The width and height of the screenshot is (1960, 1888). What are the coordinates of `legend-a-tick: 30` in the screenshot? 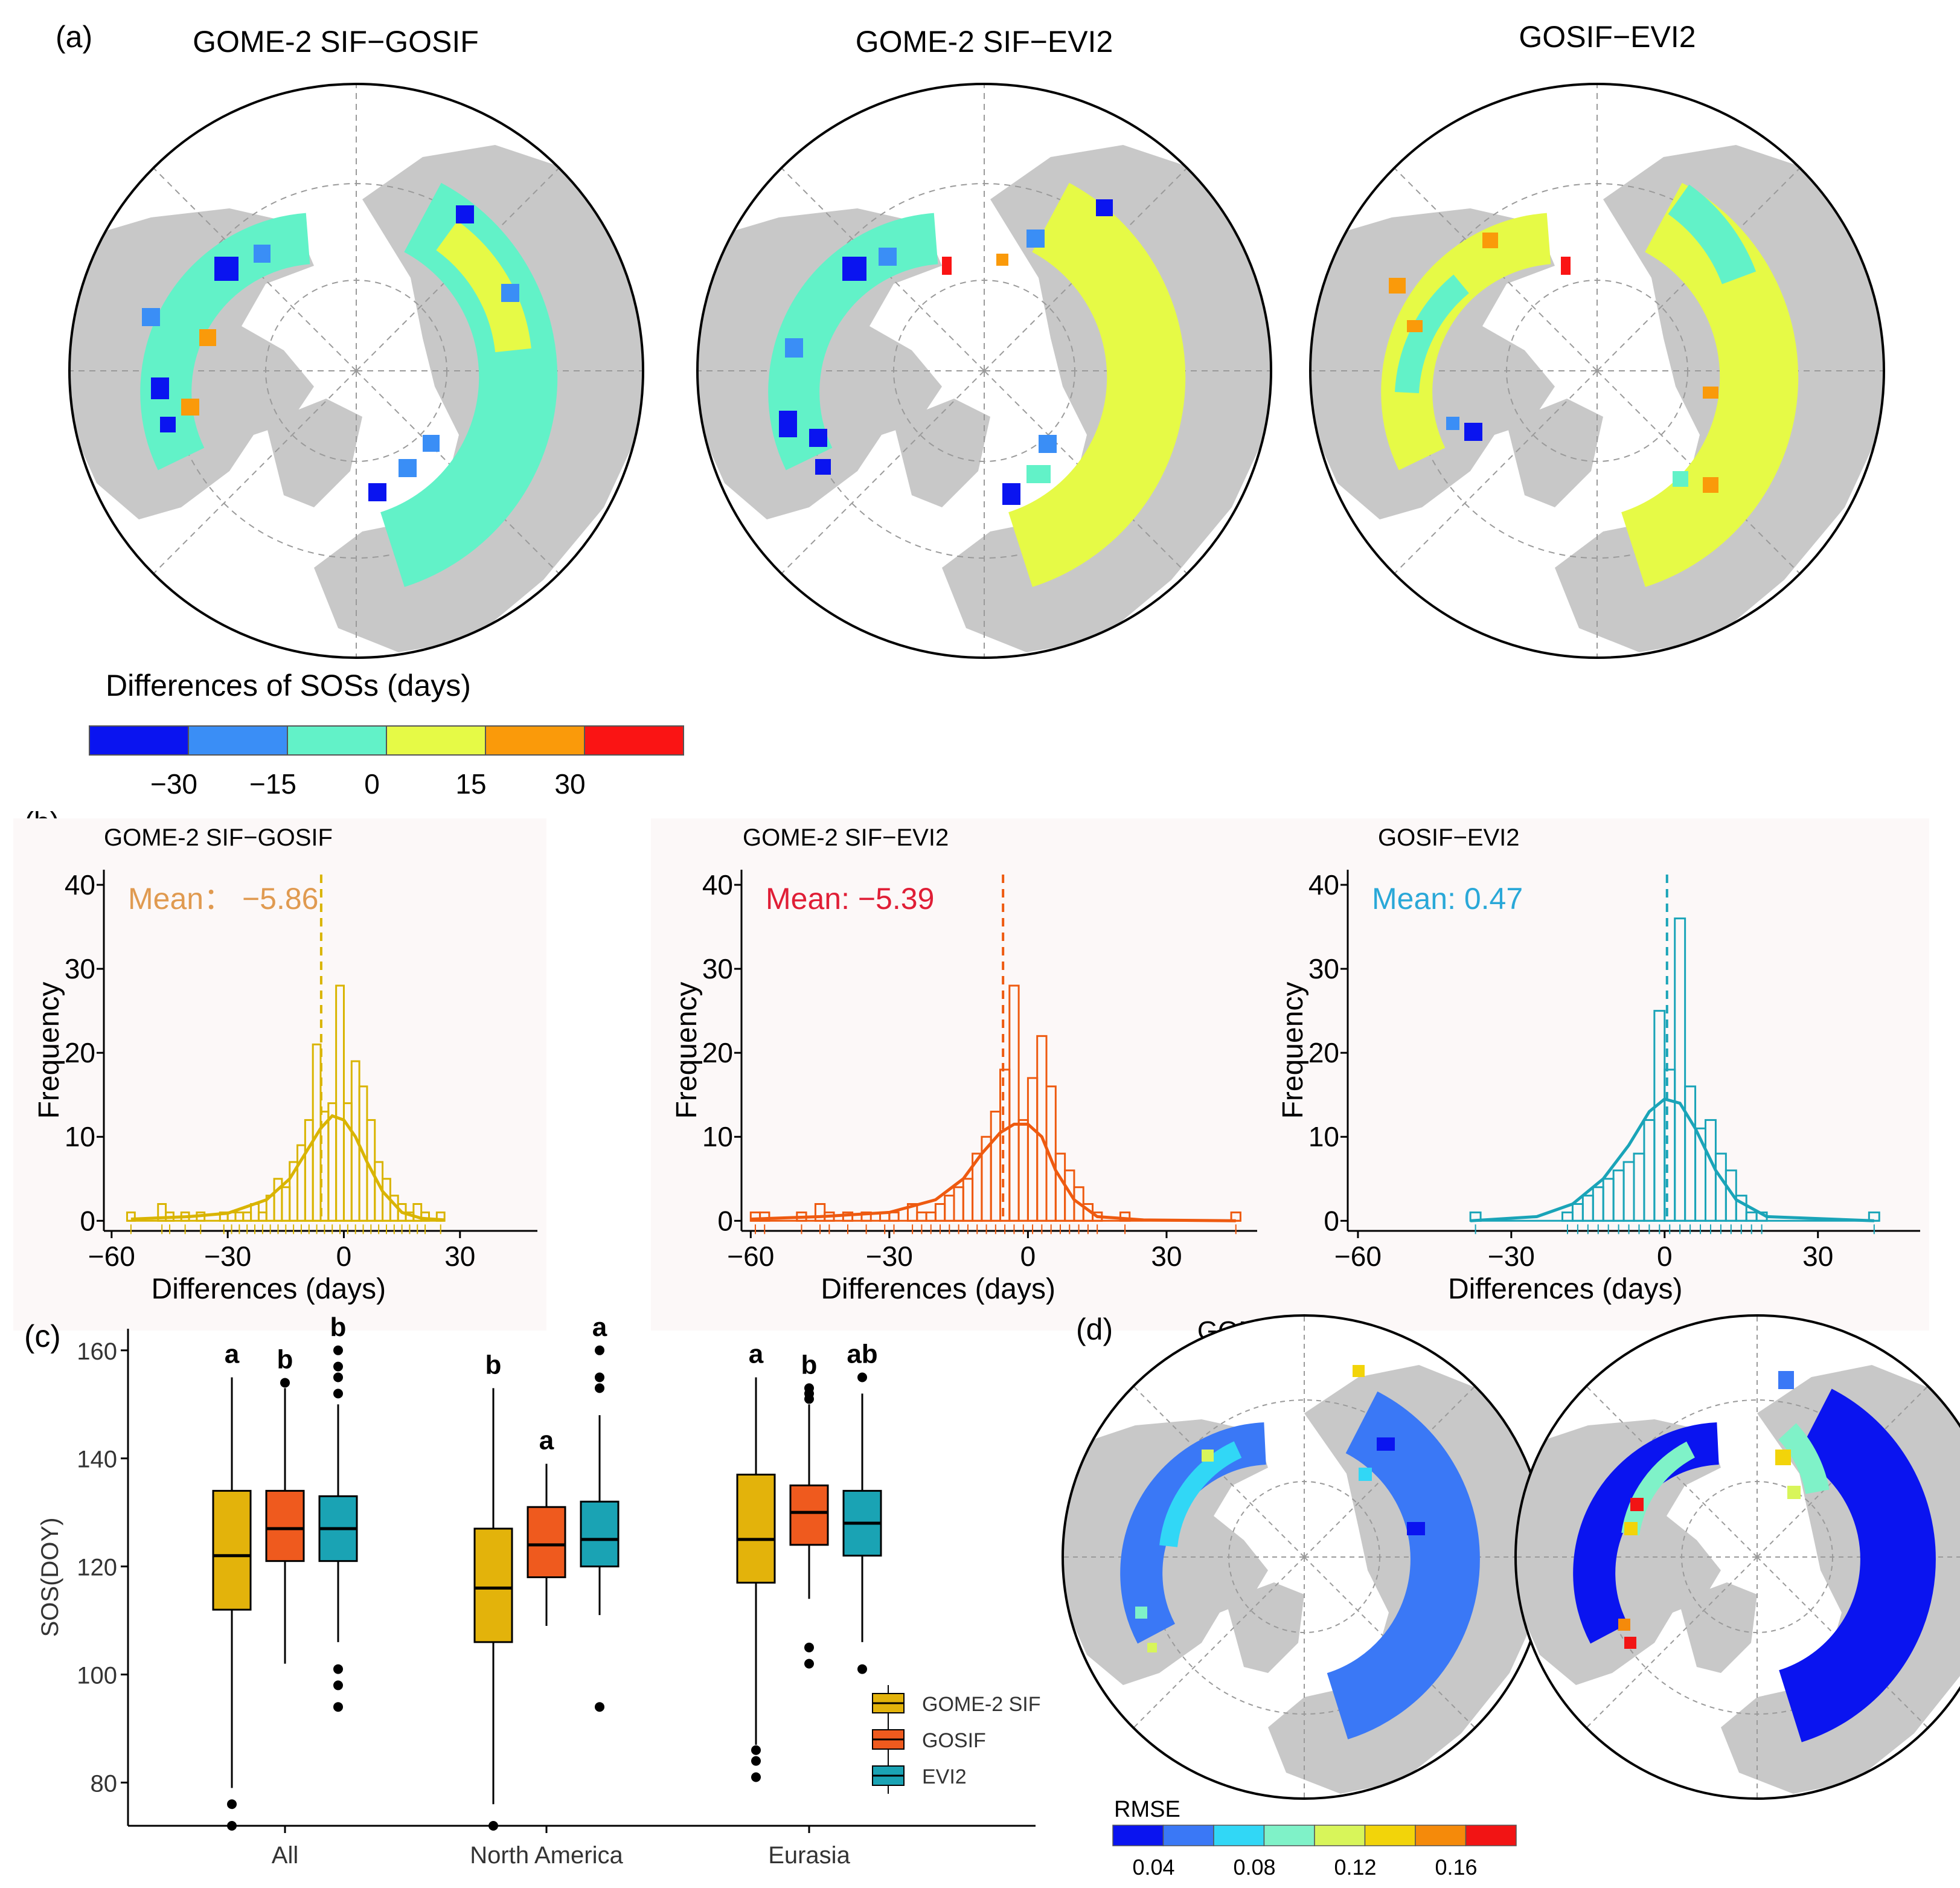 It's located at (569, 784).